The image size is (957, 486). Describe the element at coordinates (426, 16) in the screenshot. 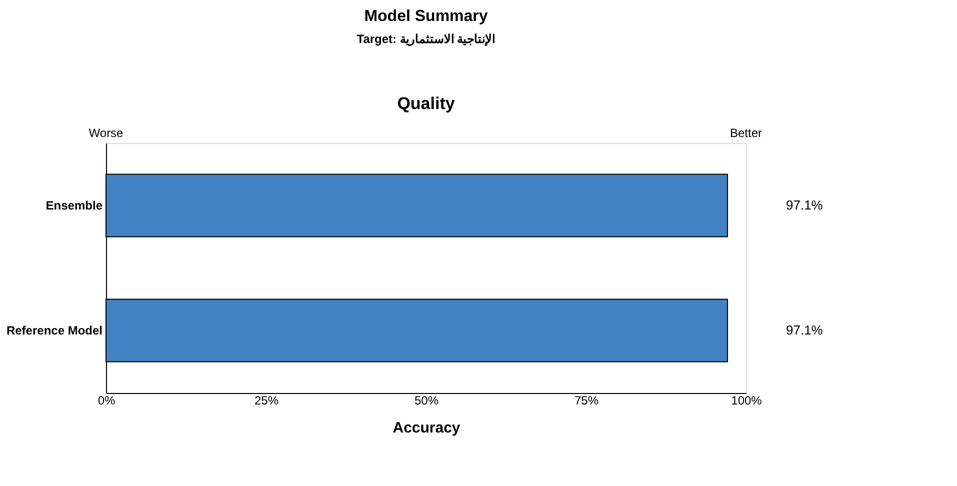

I see `chart-title: Model Summary` at that location.